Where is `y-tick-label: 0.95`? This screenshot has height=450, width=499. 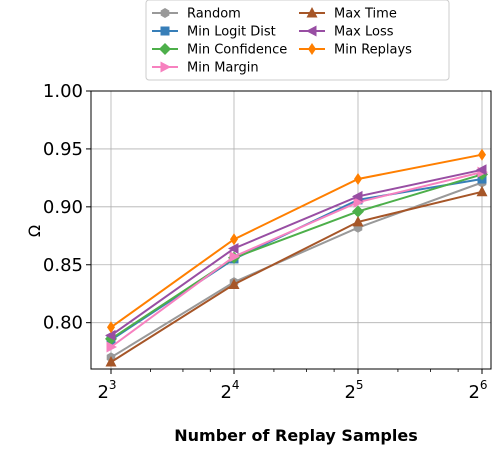
y-tick-label: 0.95 is located at coordinates (63, 149).